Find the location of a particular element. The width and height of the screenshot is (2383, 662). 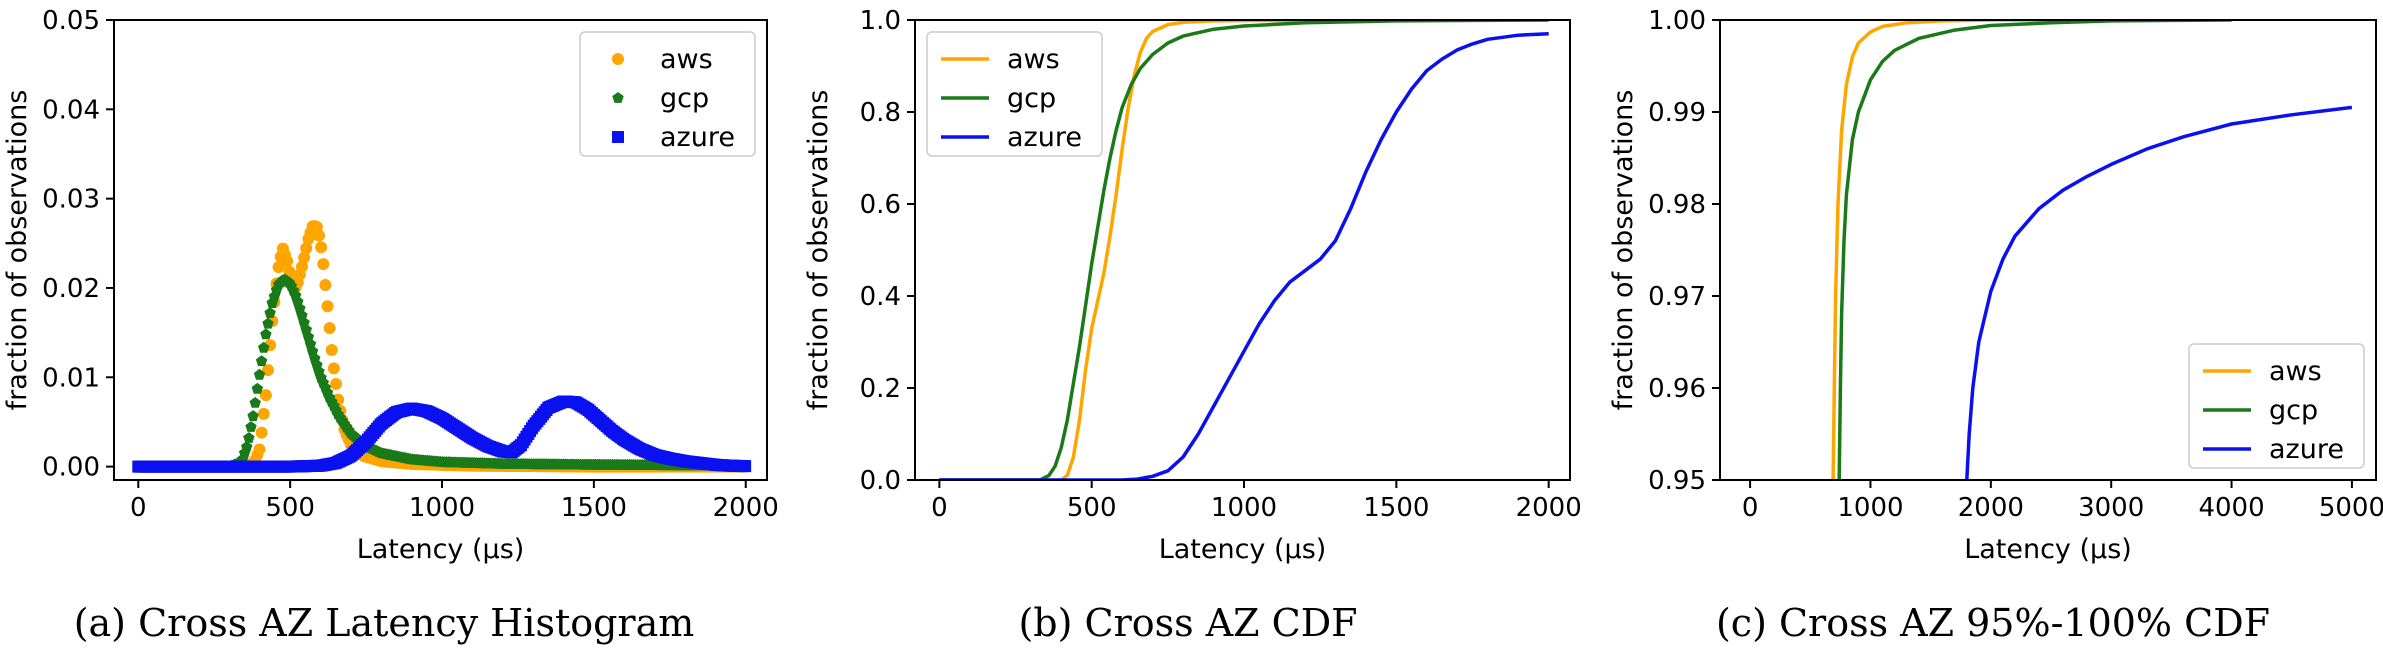

x-tick-label: 4000 is located at coordinates (2231, 508).